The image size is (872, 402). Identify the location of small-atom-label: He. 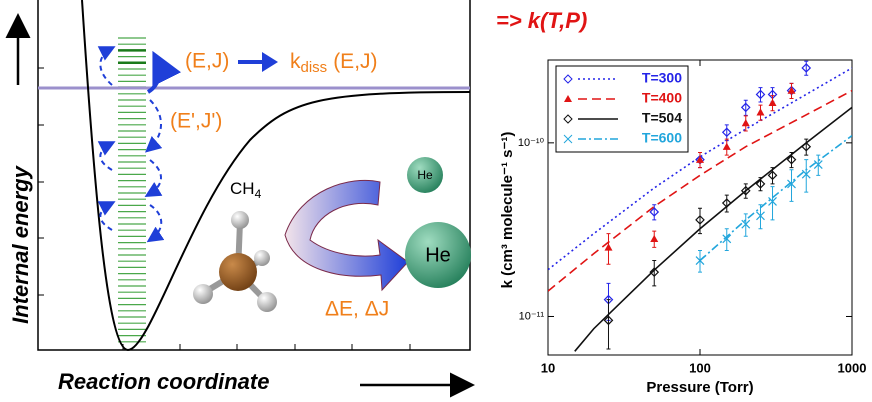
(425, 175).